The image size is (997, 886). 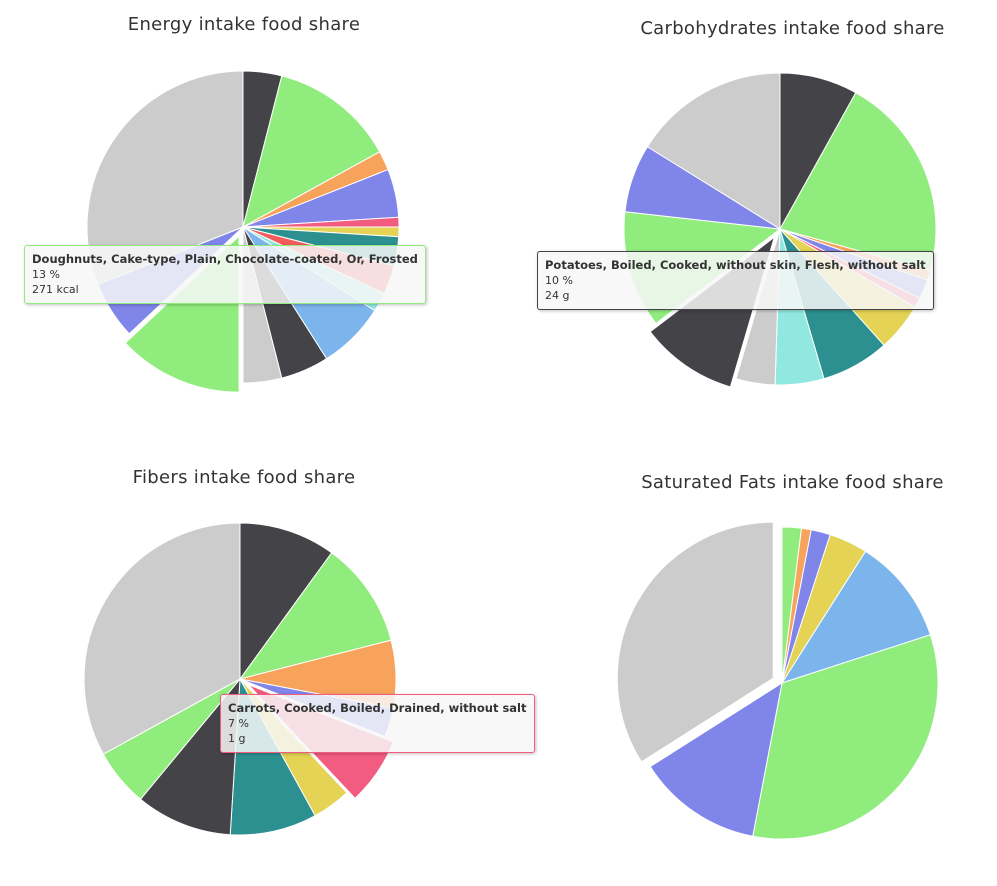 What do you see at coordinates (792, 28) in the screenshot?
I see `chart-title: Carbohydrates intake food share` at bounding box center [792, 28].